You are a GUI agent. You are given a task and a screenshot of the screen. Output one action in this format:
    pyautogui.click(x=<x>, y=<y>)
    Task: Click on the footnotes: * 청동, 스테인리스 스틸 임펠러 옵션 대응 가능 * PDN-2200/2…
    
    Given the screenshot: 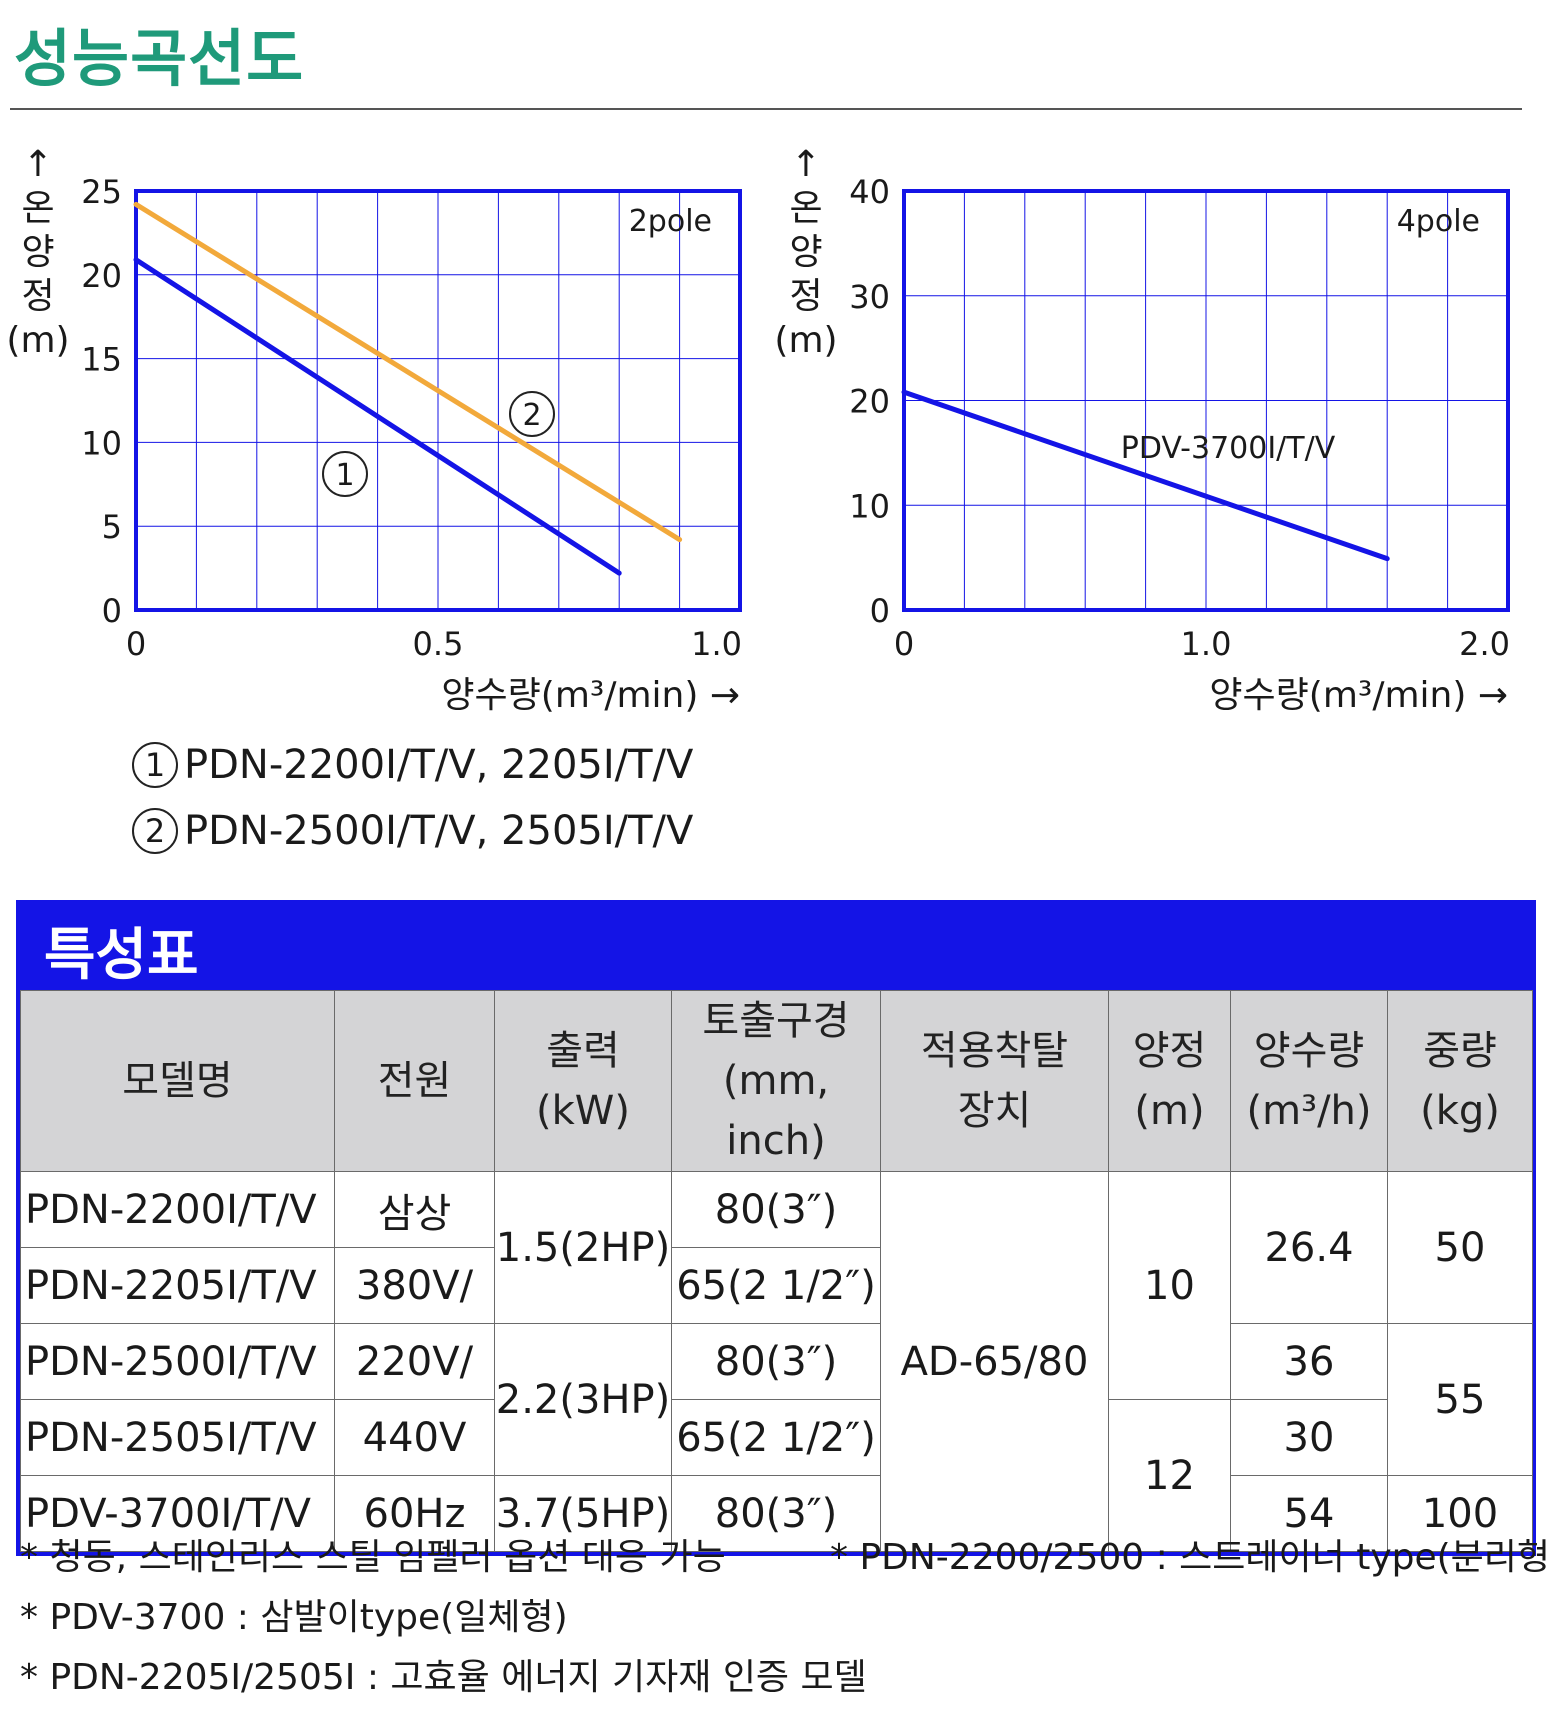 What is the action you would take?
    pyautogui.click(x=786, y=1618)
    